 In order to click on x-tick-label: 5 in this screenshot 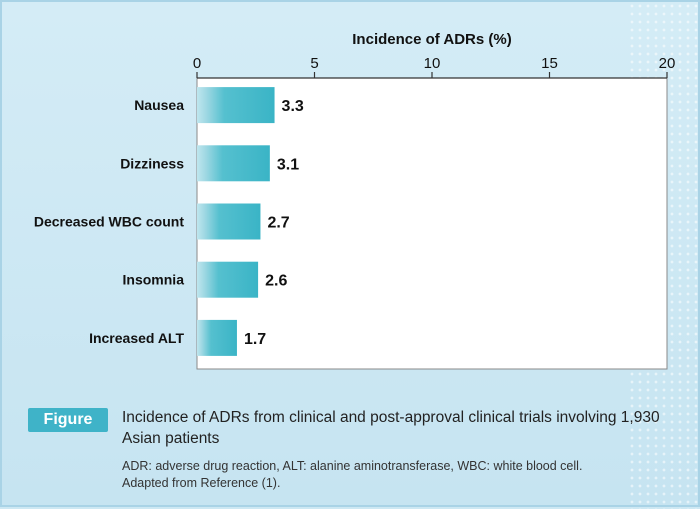, I will do `click(314, 63)`.